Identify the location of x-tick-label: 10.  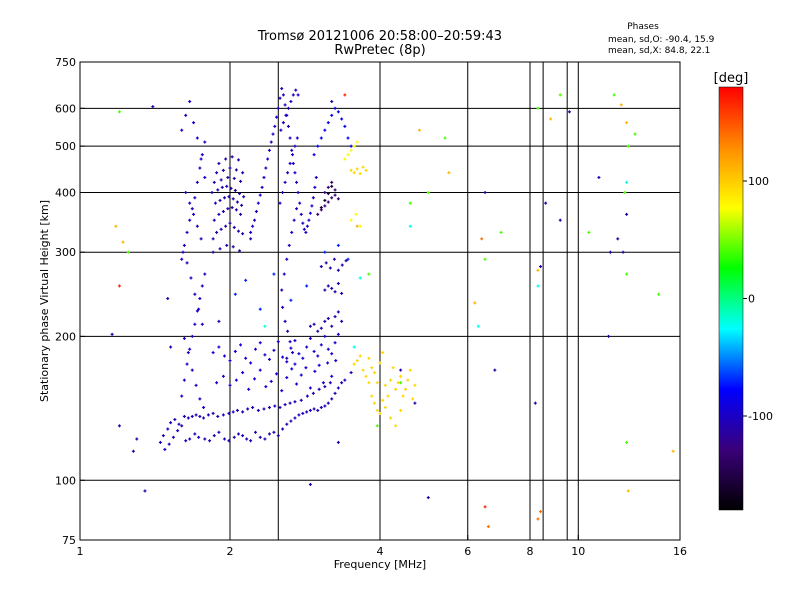
(578, 551).